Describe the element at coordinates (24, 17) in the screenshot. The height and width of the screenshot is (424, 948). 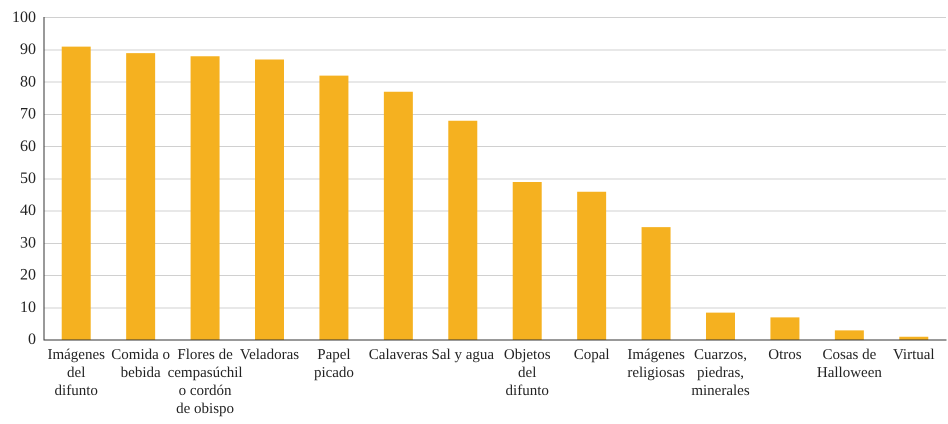
I see `y-tick-label: 100` at that location.